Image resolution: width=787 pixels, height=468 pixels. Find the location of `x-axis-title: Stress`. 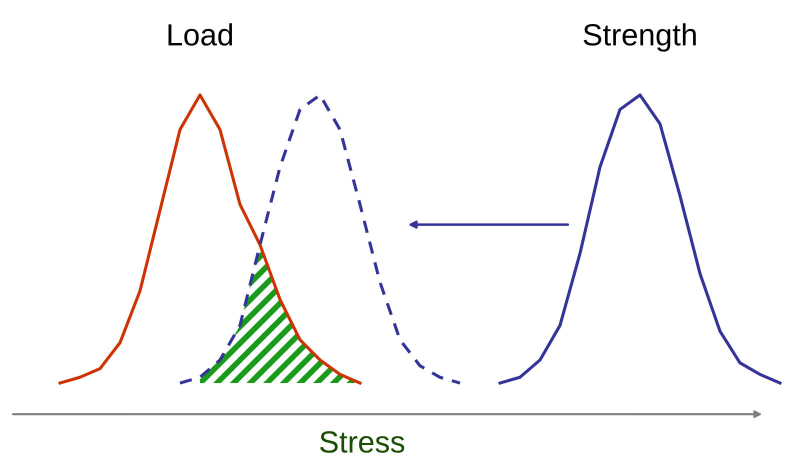

x-axis-title: Stress is located at coordinates (362, 442).